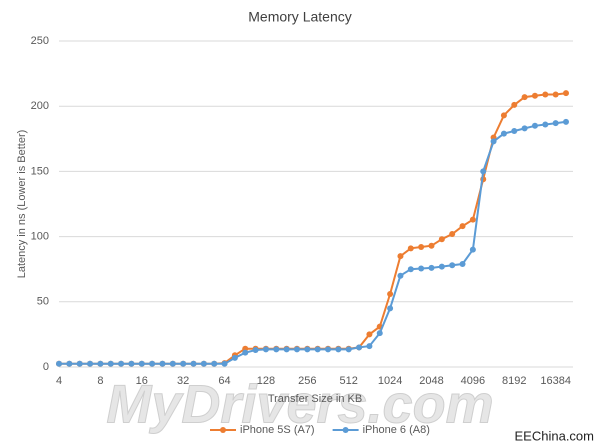  I want to click on x-tick-label: 4096, so click(473, 381).